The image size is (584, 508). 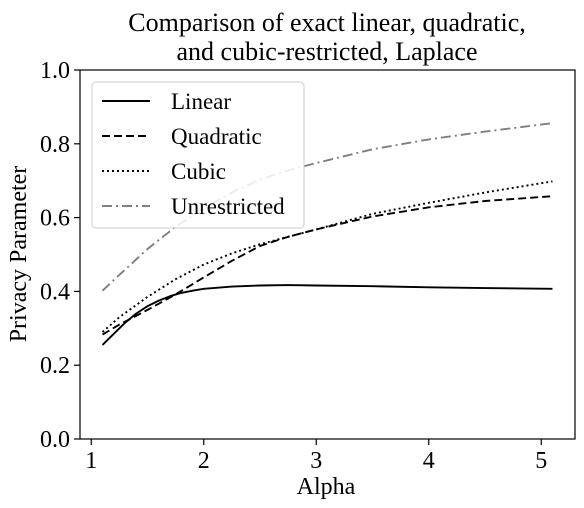 I want to click on legend-entries: Linear Quadratic Cubic Unrestricted, so click(x=193, y=154).